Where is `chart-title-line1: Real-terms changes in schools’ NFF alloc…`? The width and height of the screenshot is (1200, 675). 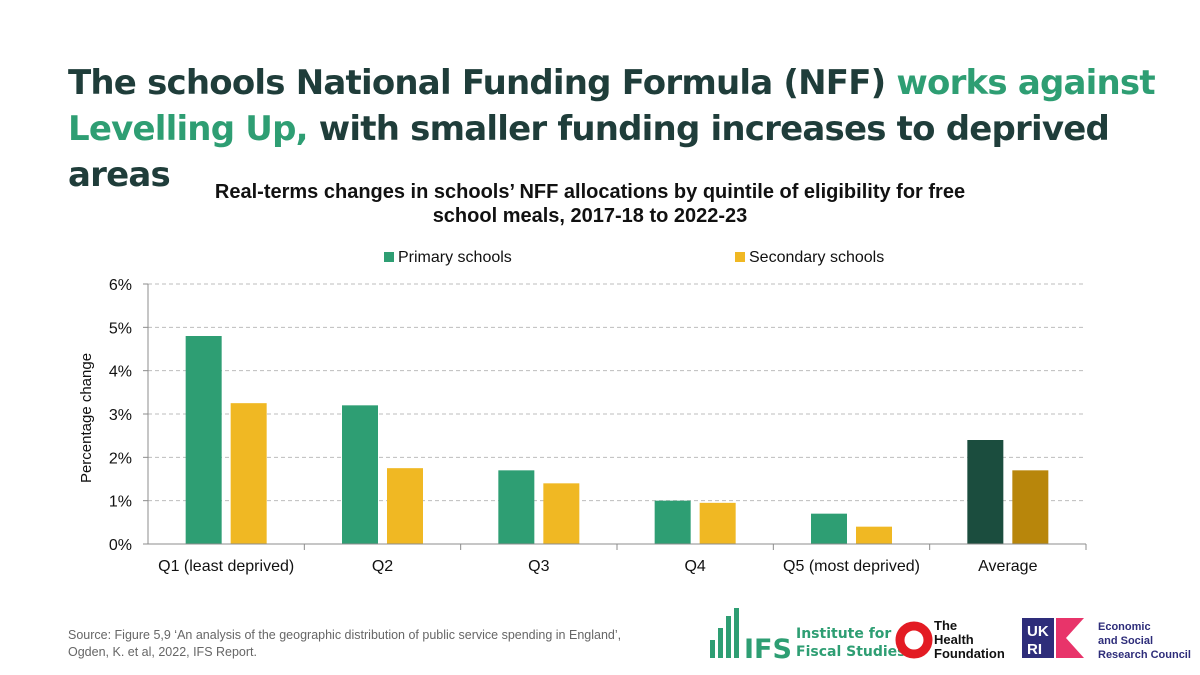 chart-title-line1: Real-terms changes in schools’ NFF alloc… is located at coordinates (590, 192).